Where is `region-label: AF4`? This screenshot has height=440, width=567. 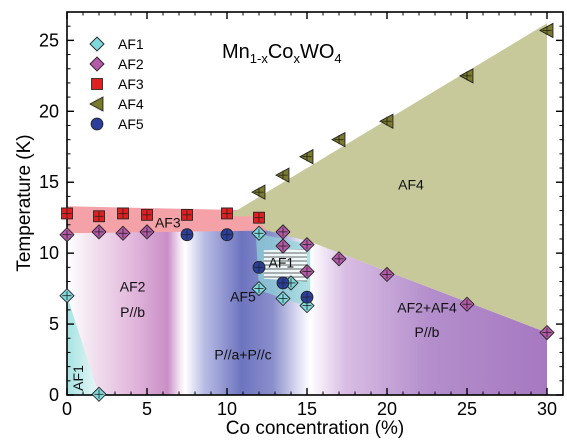 region-label: AF4 is located at coordinates (411, 184).